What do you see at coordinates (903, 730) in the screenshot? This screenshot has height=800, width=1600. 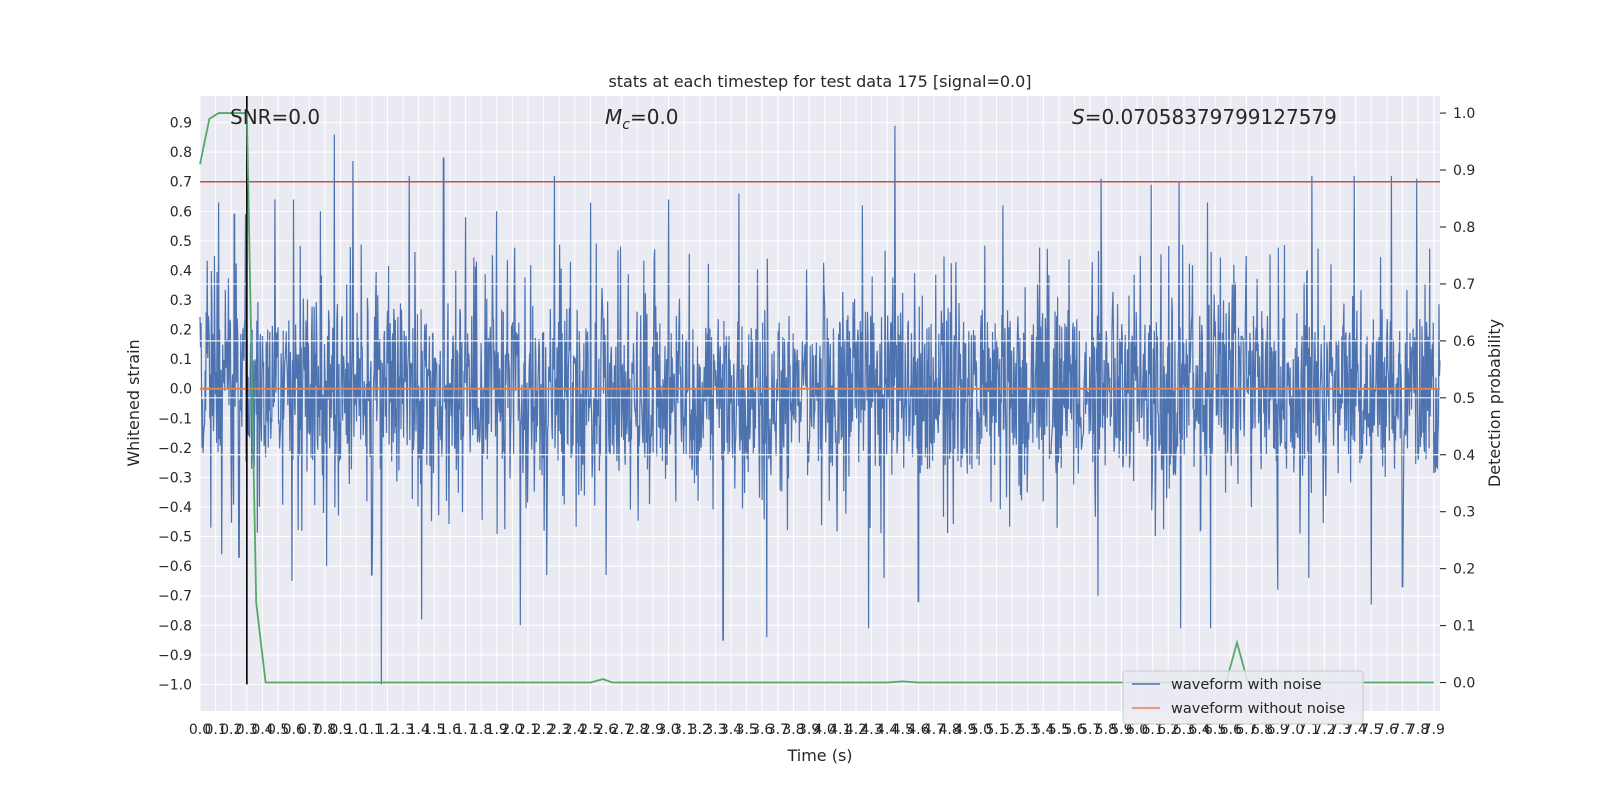 I see `x-tick-label: 4.5` at bounding box center [903, 730].